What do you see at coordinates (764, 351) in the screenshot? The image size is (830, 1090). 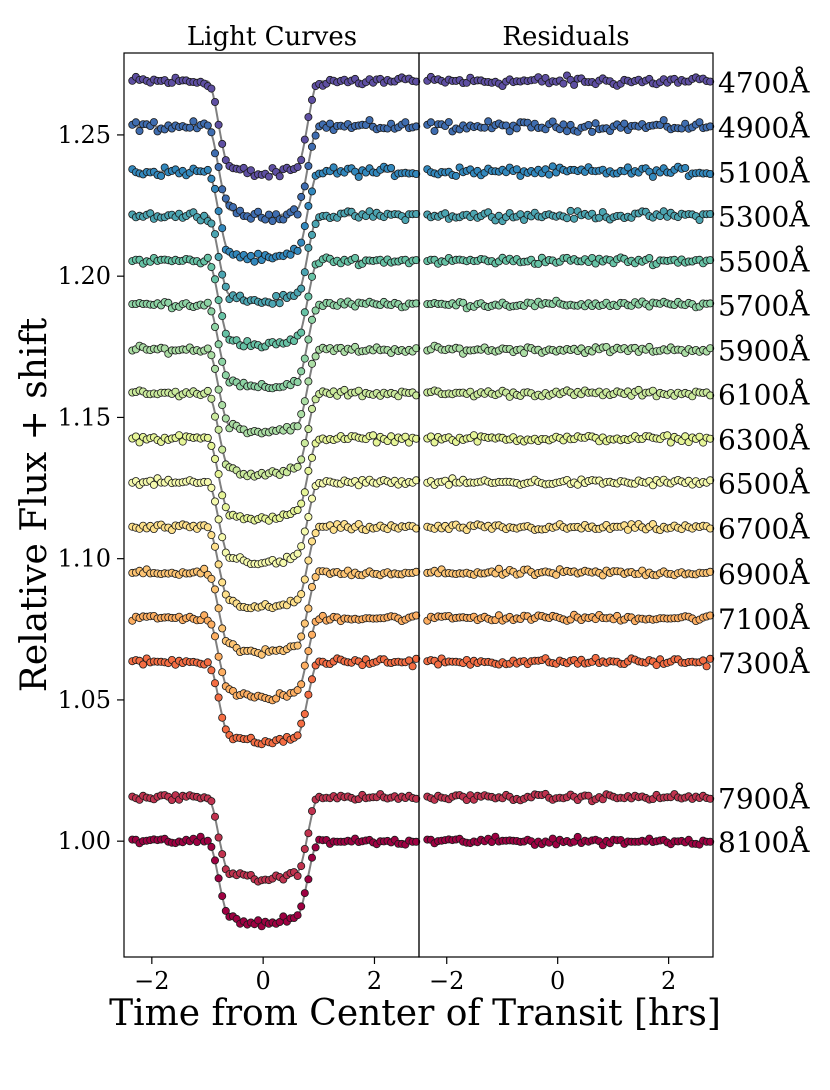 I see `wavelength-label: 5900Å` at bounding box center [764, 351].